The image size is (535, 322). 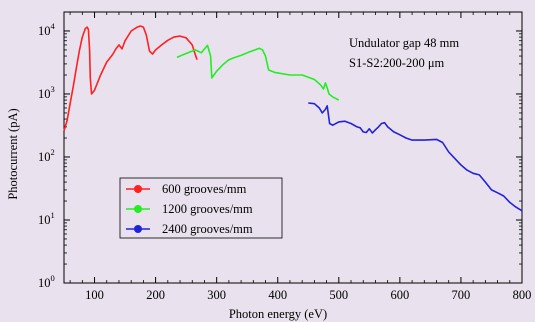 I want to click on y-tick-label: 10³, so click(x=46, y=92).